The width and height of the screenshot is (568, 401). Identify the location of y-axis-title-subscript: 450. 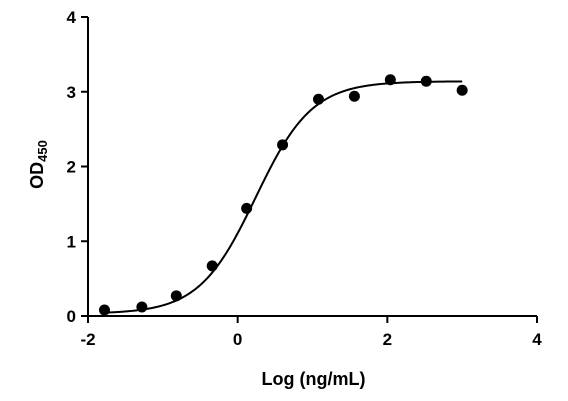
(42, 151).